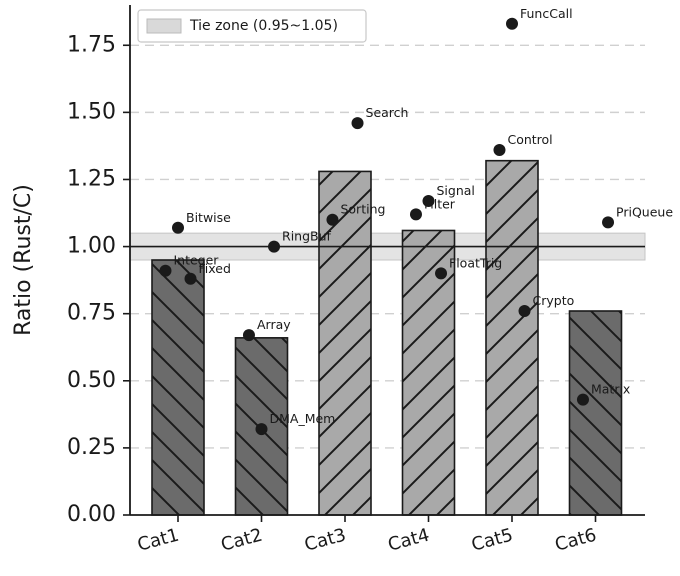 The height and width of the screenshot is (576, 680). Describe the element at coordinates (91, 447) in the screenshot. I see `y-tick-label: 0.25` at that location.